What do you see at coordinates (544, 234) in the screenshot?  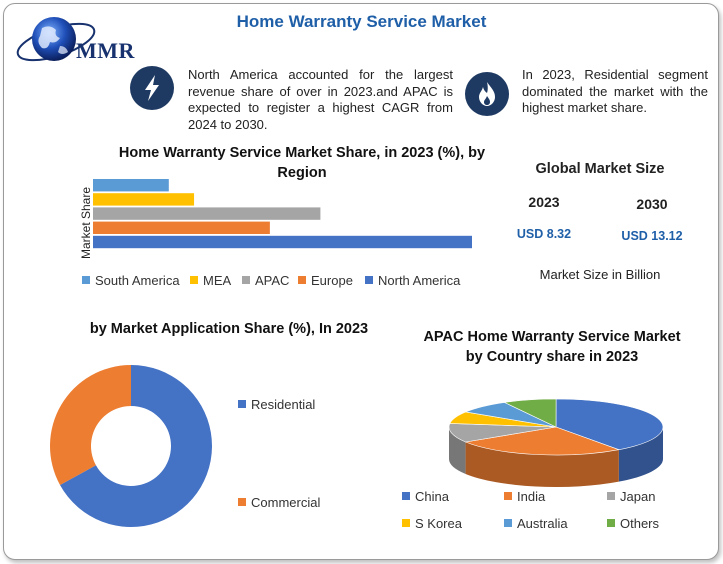 I see `market-size-2023: USD 8.32` at bounding box center [544, 234].